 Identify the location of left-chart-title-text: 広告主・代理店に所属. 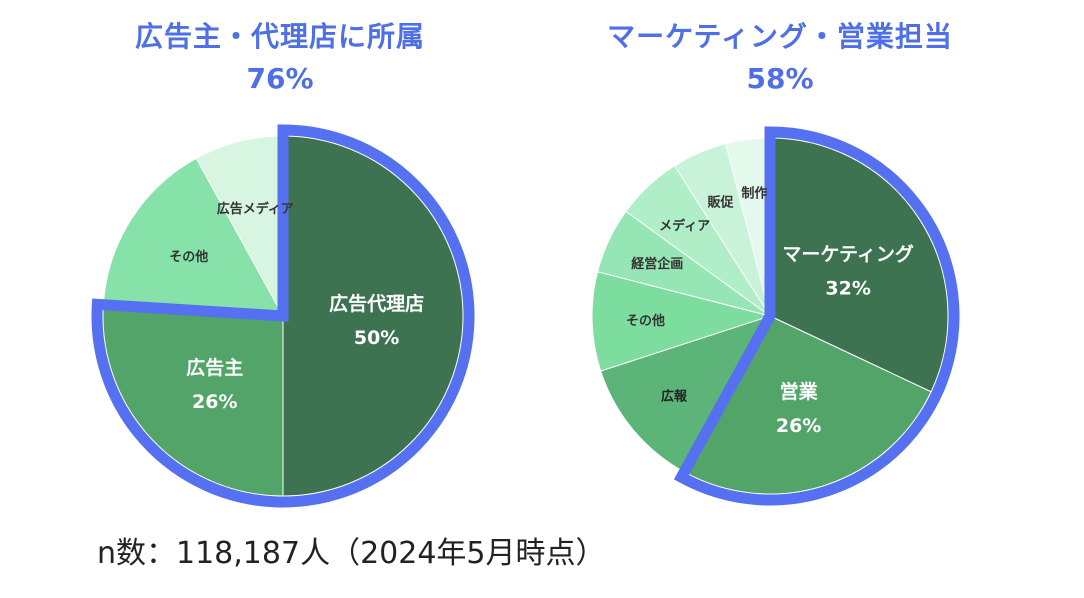
(279, 36).